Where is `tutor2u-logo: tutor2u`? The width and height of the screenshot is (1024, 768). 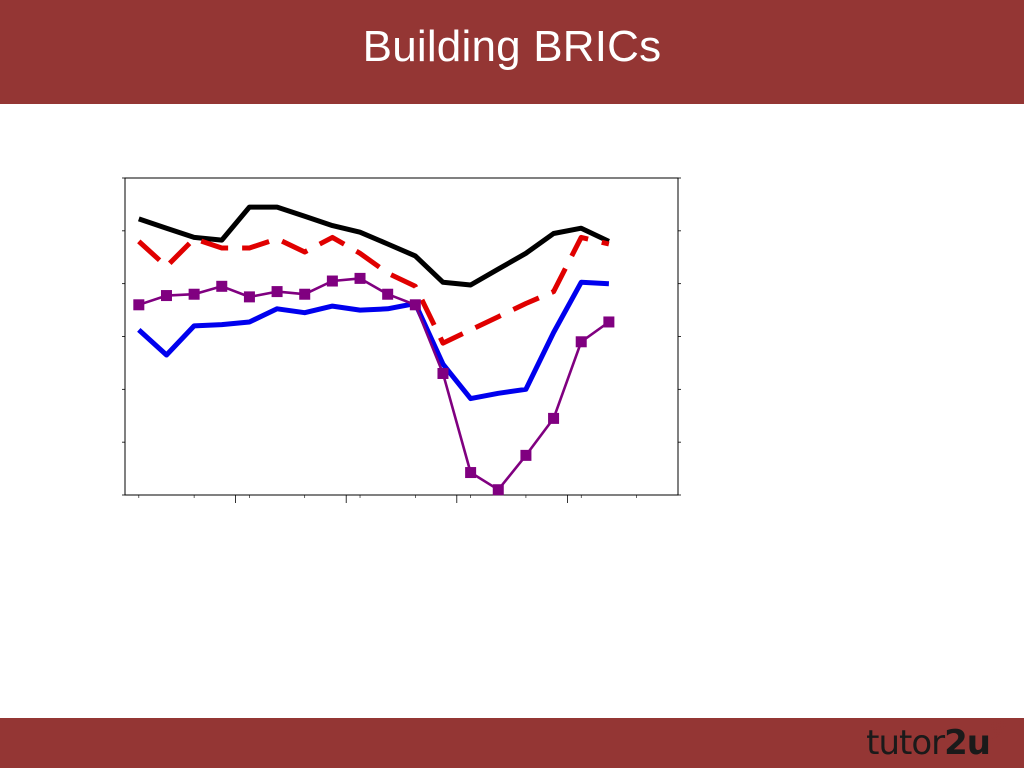 tutor2u-logo: tutor2u is located at coordinates (936, 743).